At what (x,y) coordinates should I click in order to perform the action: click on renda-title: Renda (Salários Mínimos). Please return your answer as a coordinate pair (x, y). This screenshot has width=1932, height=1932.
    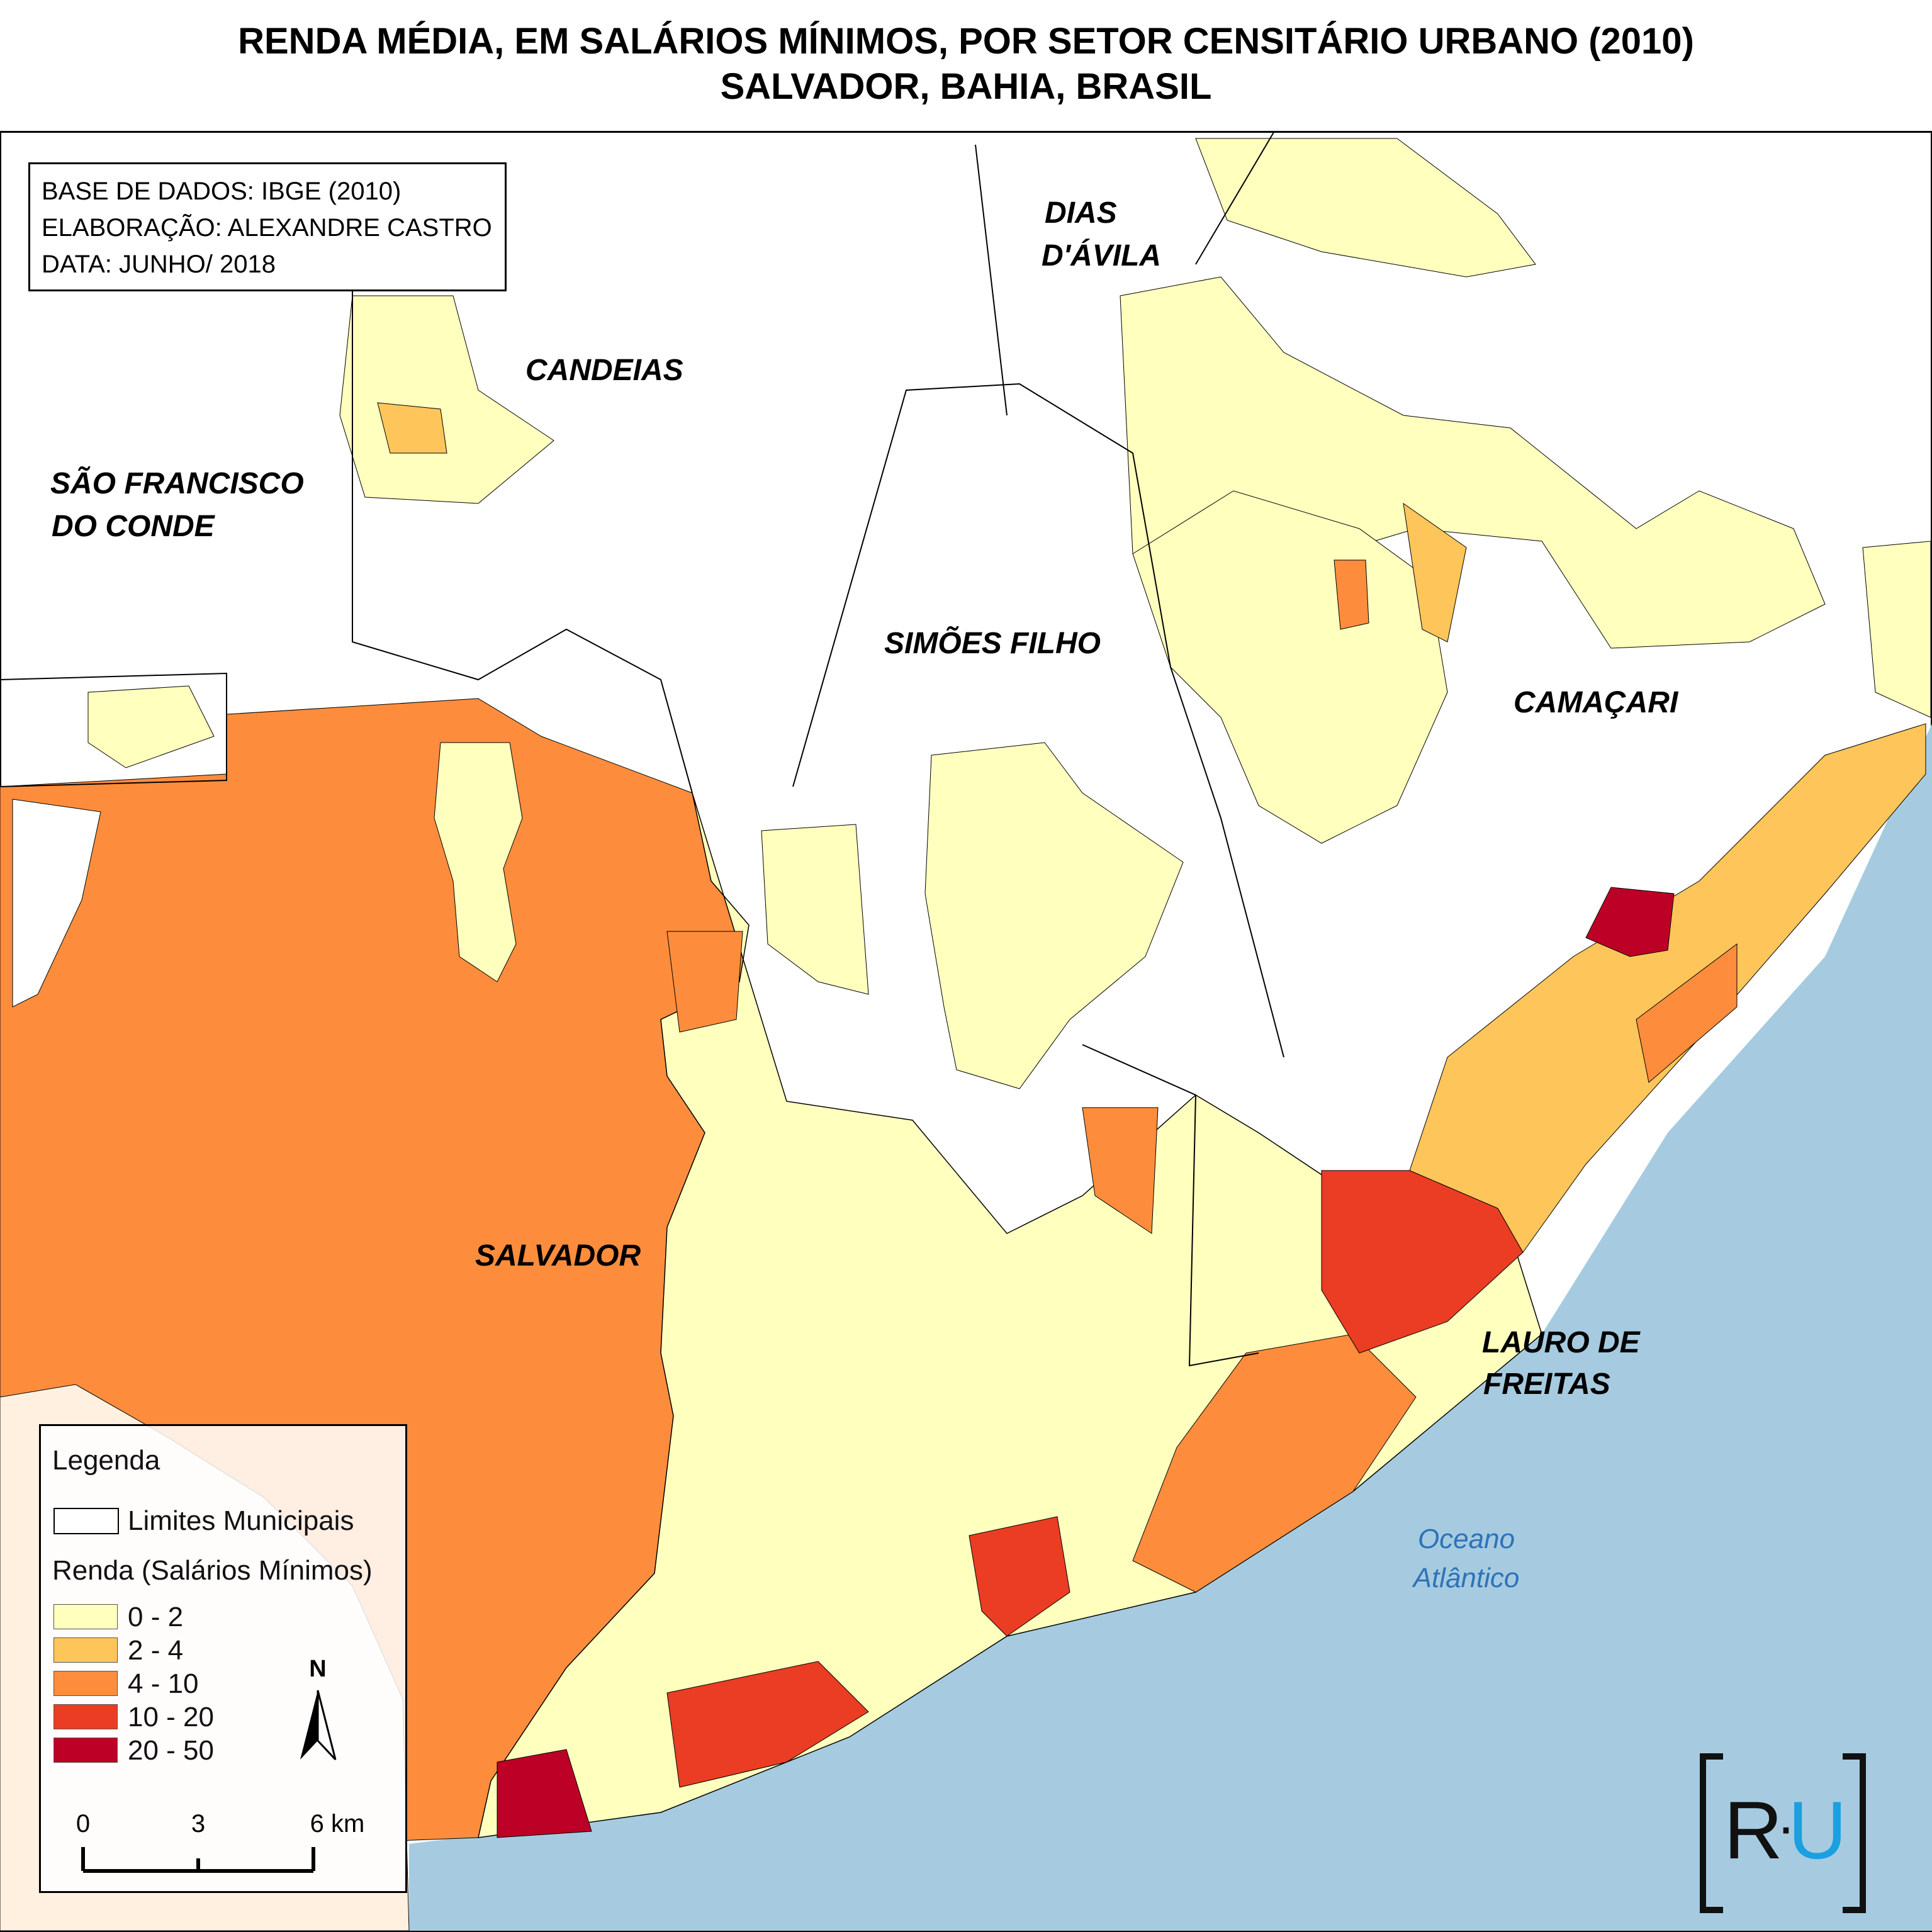
    Looking at the image, I should click on (212, 1570).